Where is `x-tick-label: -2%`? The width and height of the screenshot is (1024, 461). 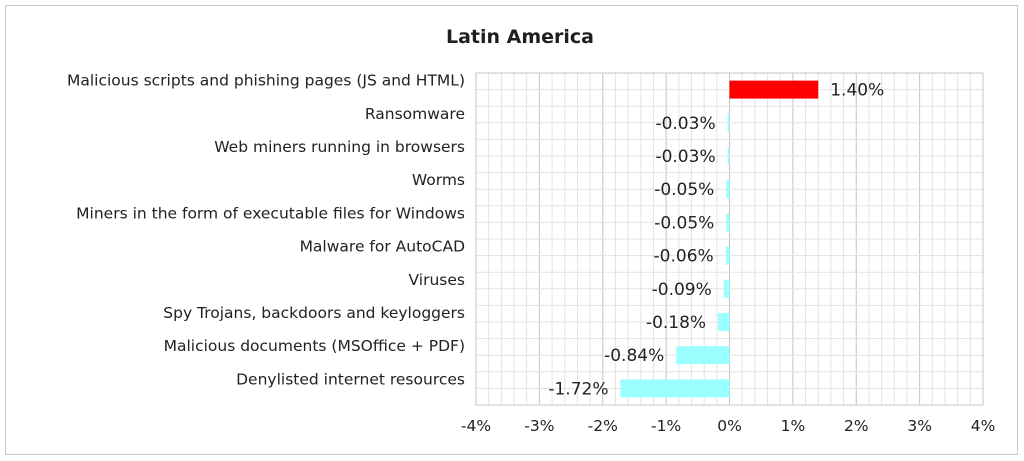
x-tick-label: -2% is located at coordinates (603, 426).